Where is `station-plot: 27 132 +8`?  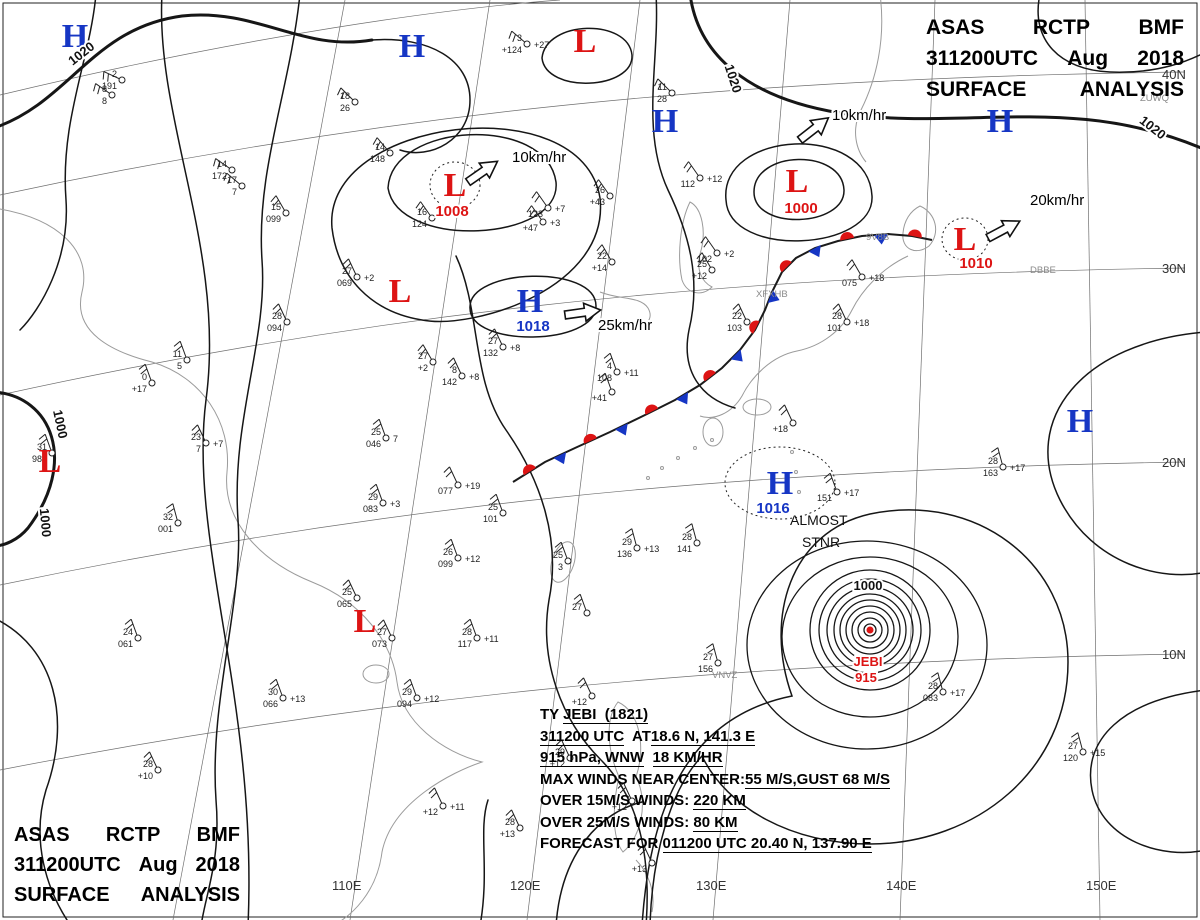 station-plot: 27 132 +8 is located at coordinates (501, 343).